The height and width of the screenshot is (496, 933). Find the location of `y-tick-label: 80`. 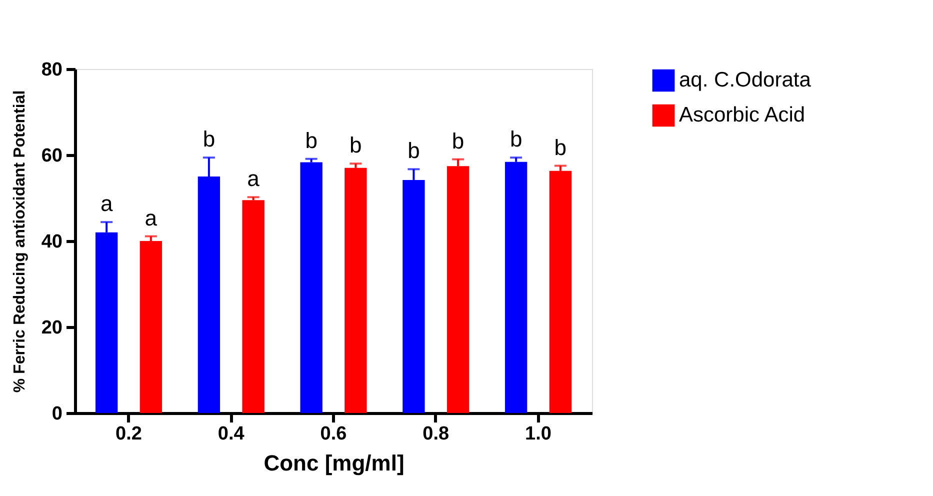

y-tick-label: 80 is located at coordinates (51, 70).